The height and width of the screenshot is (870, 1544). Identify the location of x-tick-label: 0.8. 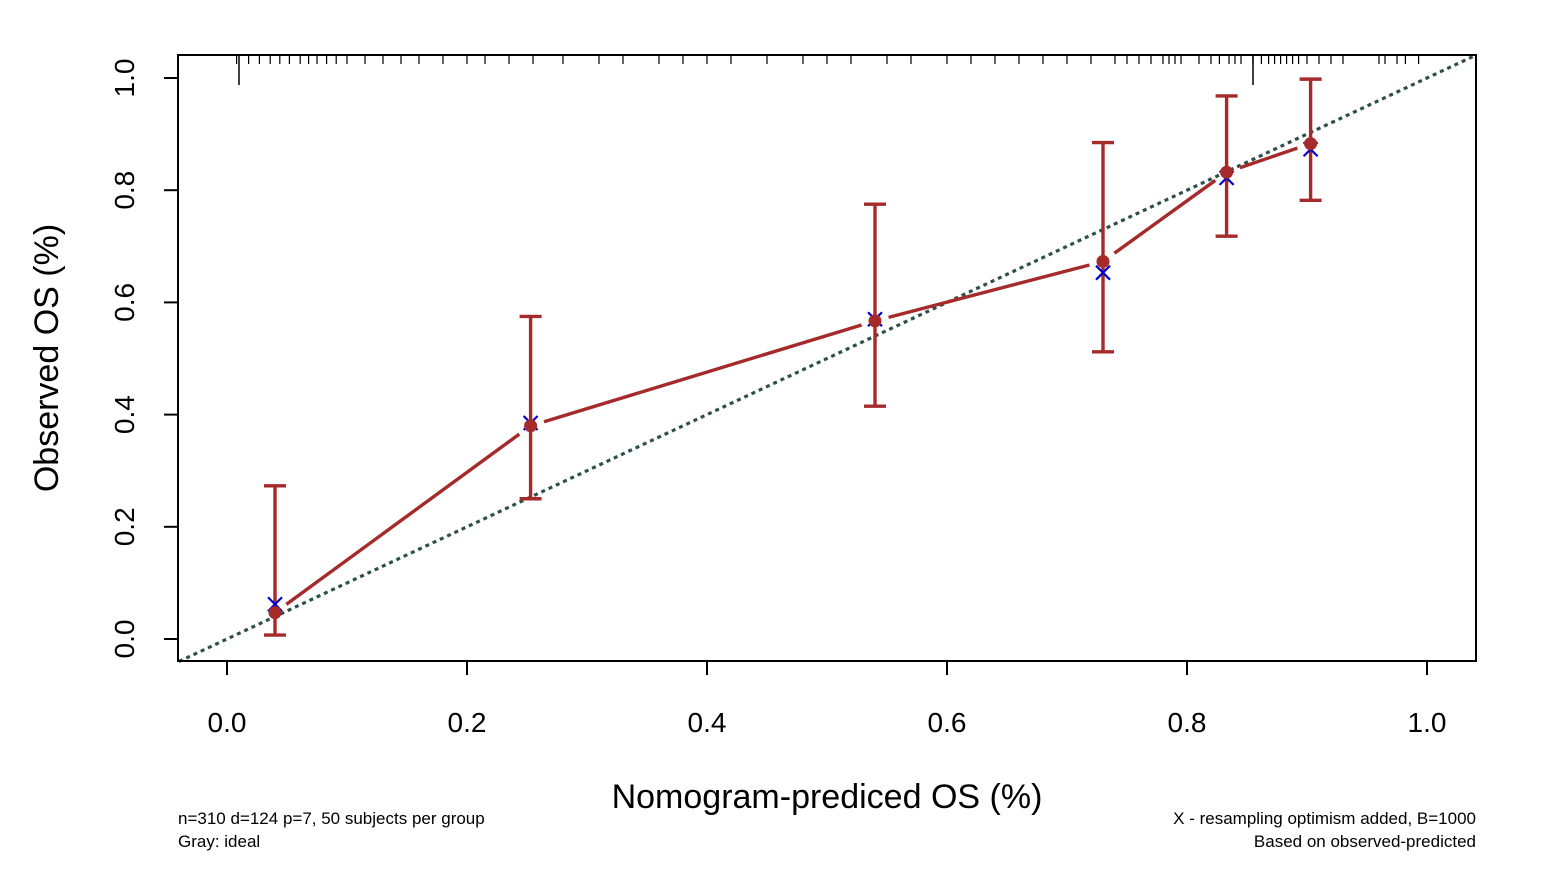
(1187, 722).